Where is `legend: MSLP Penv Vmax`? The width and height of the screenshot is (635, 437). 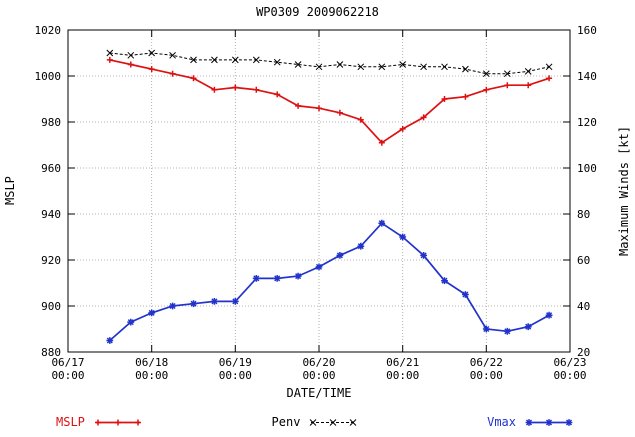 legend: MSLP Penv Vmax is located at coordinates (314, 422).